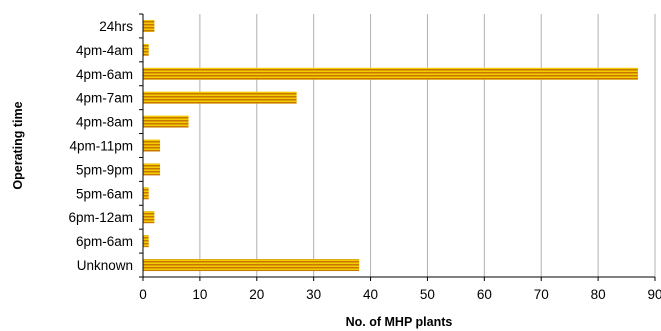 This screenshot has height=331, width=661. I want to click on y-tick-label: 6pm-12am, so click(100, 217).